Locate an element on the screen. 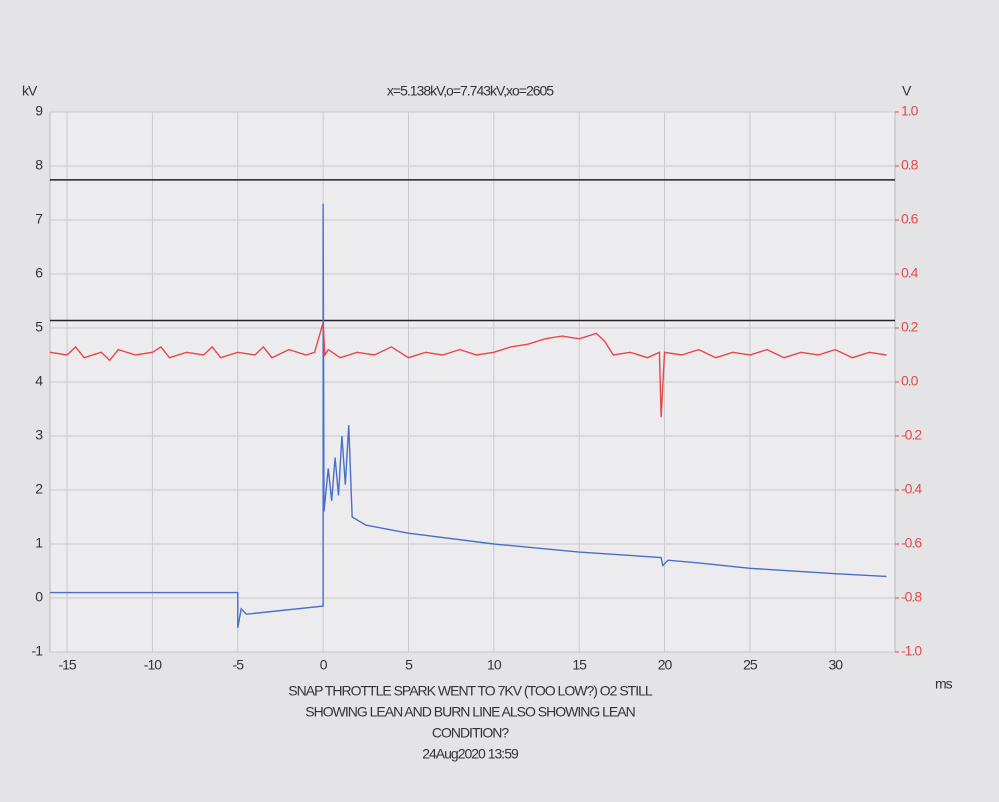  x-tick-label: 30 is located at coordinates (835, 665).